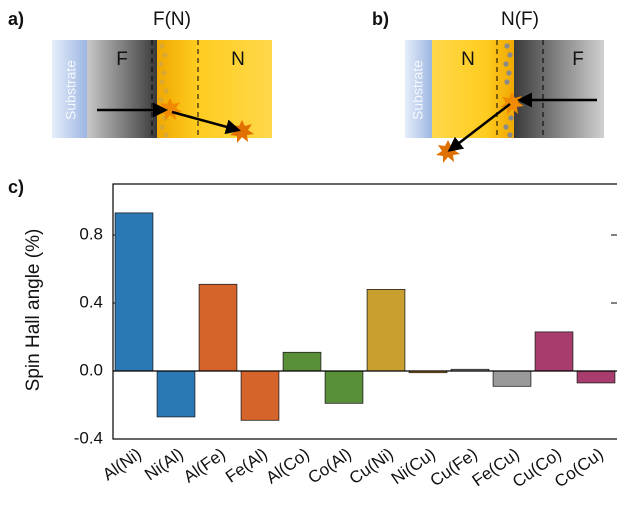 This screenshot has height=506, width=617. What do you see at coordinates (288, 465) in the screenshot?
I see `x-tick-label: Al(Co)` at bounding box center [288, 465].